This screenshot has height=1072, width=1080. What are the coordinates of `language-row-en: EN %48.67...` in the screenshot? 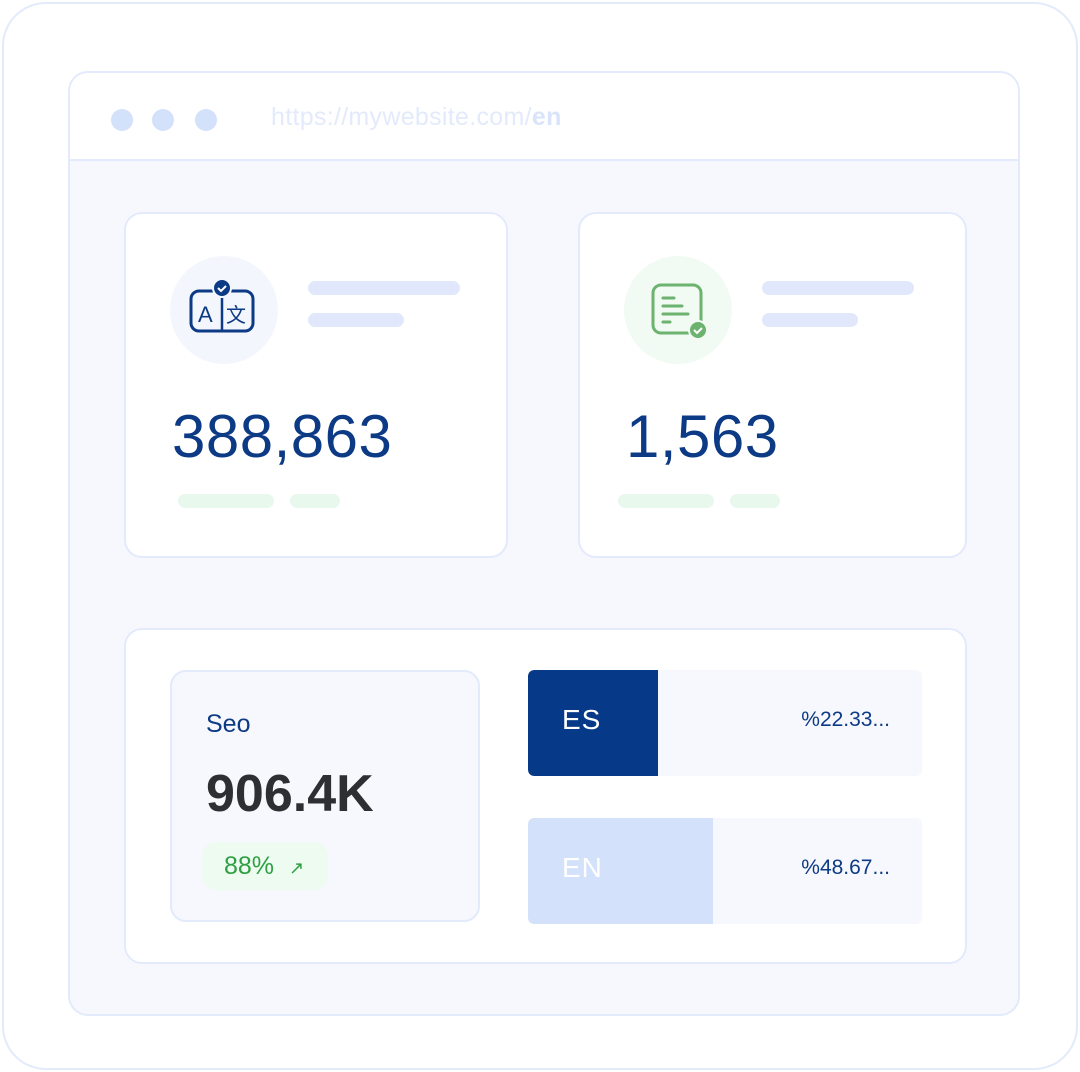 It's located at (725, 871).